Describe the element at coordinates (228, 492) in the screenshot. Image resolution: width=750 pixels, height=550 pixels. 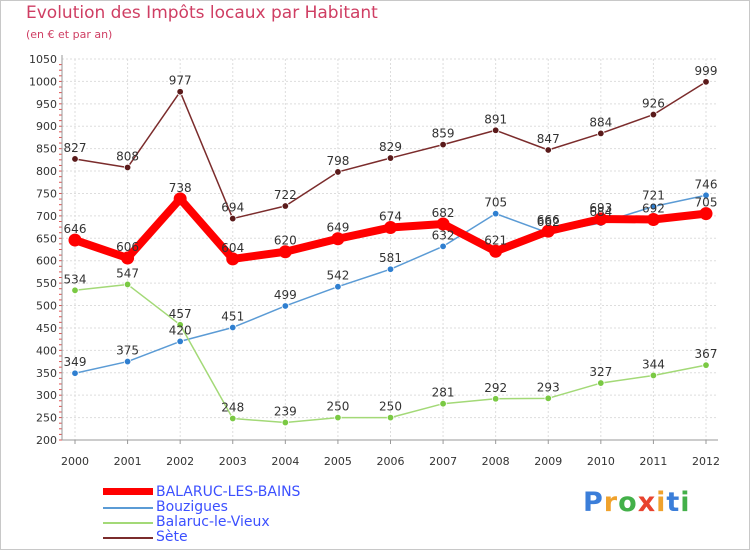
I see `legend-label-balaruc-les-bains: BALARUC-LES-BAINS` at that location.